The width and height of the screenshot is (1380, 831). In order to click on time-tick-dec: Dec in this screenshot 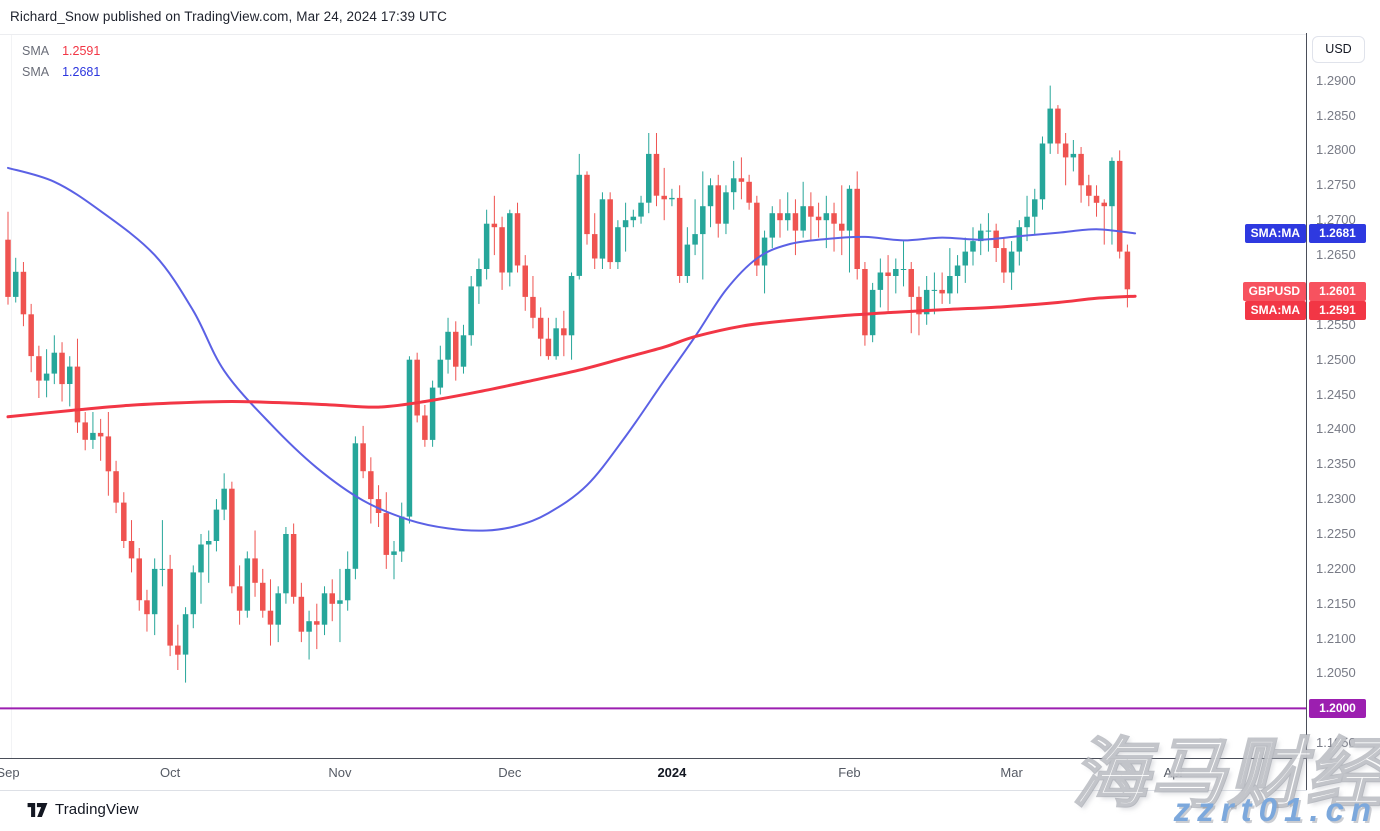, I will do `click(510, 772)`.